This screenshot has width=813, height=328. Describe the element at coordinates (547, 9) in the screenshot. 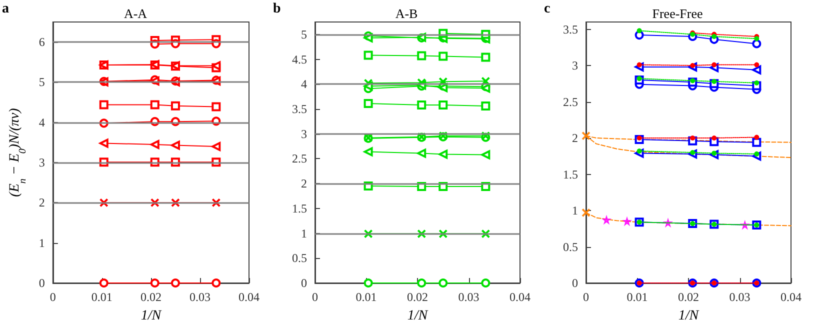

I see `text: c` at that location.